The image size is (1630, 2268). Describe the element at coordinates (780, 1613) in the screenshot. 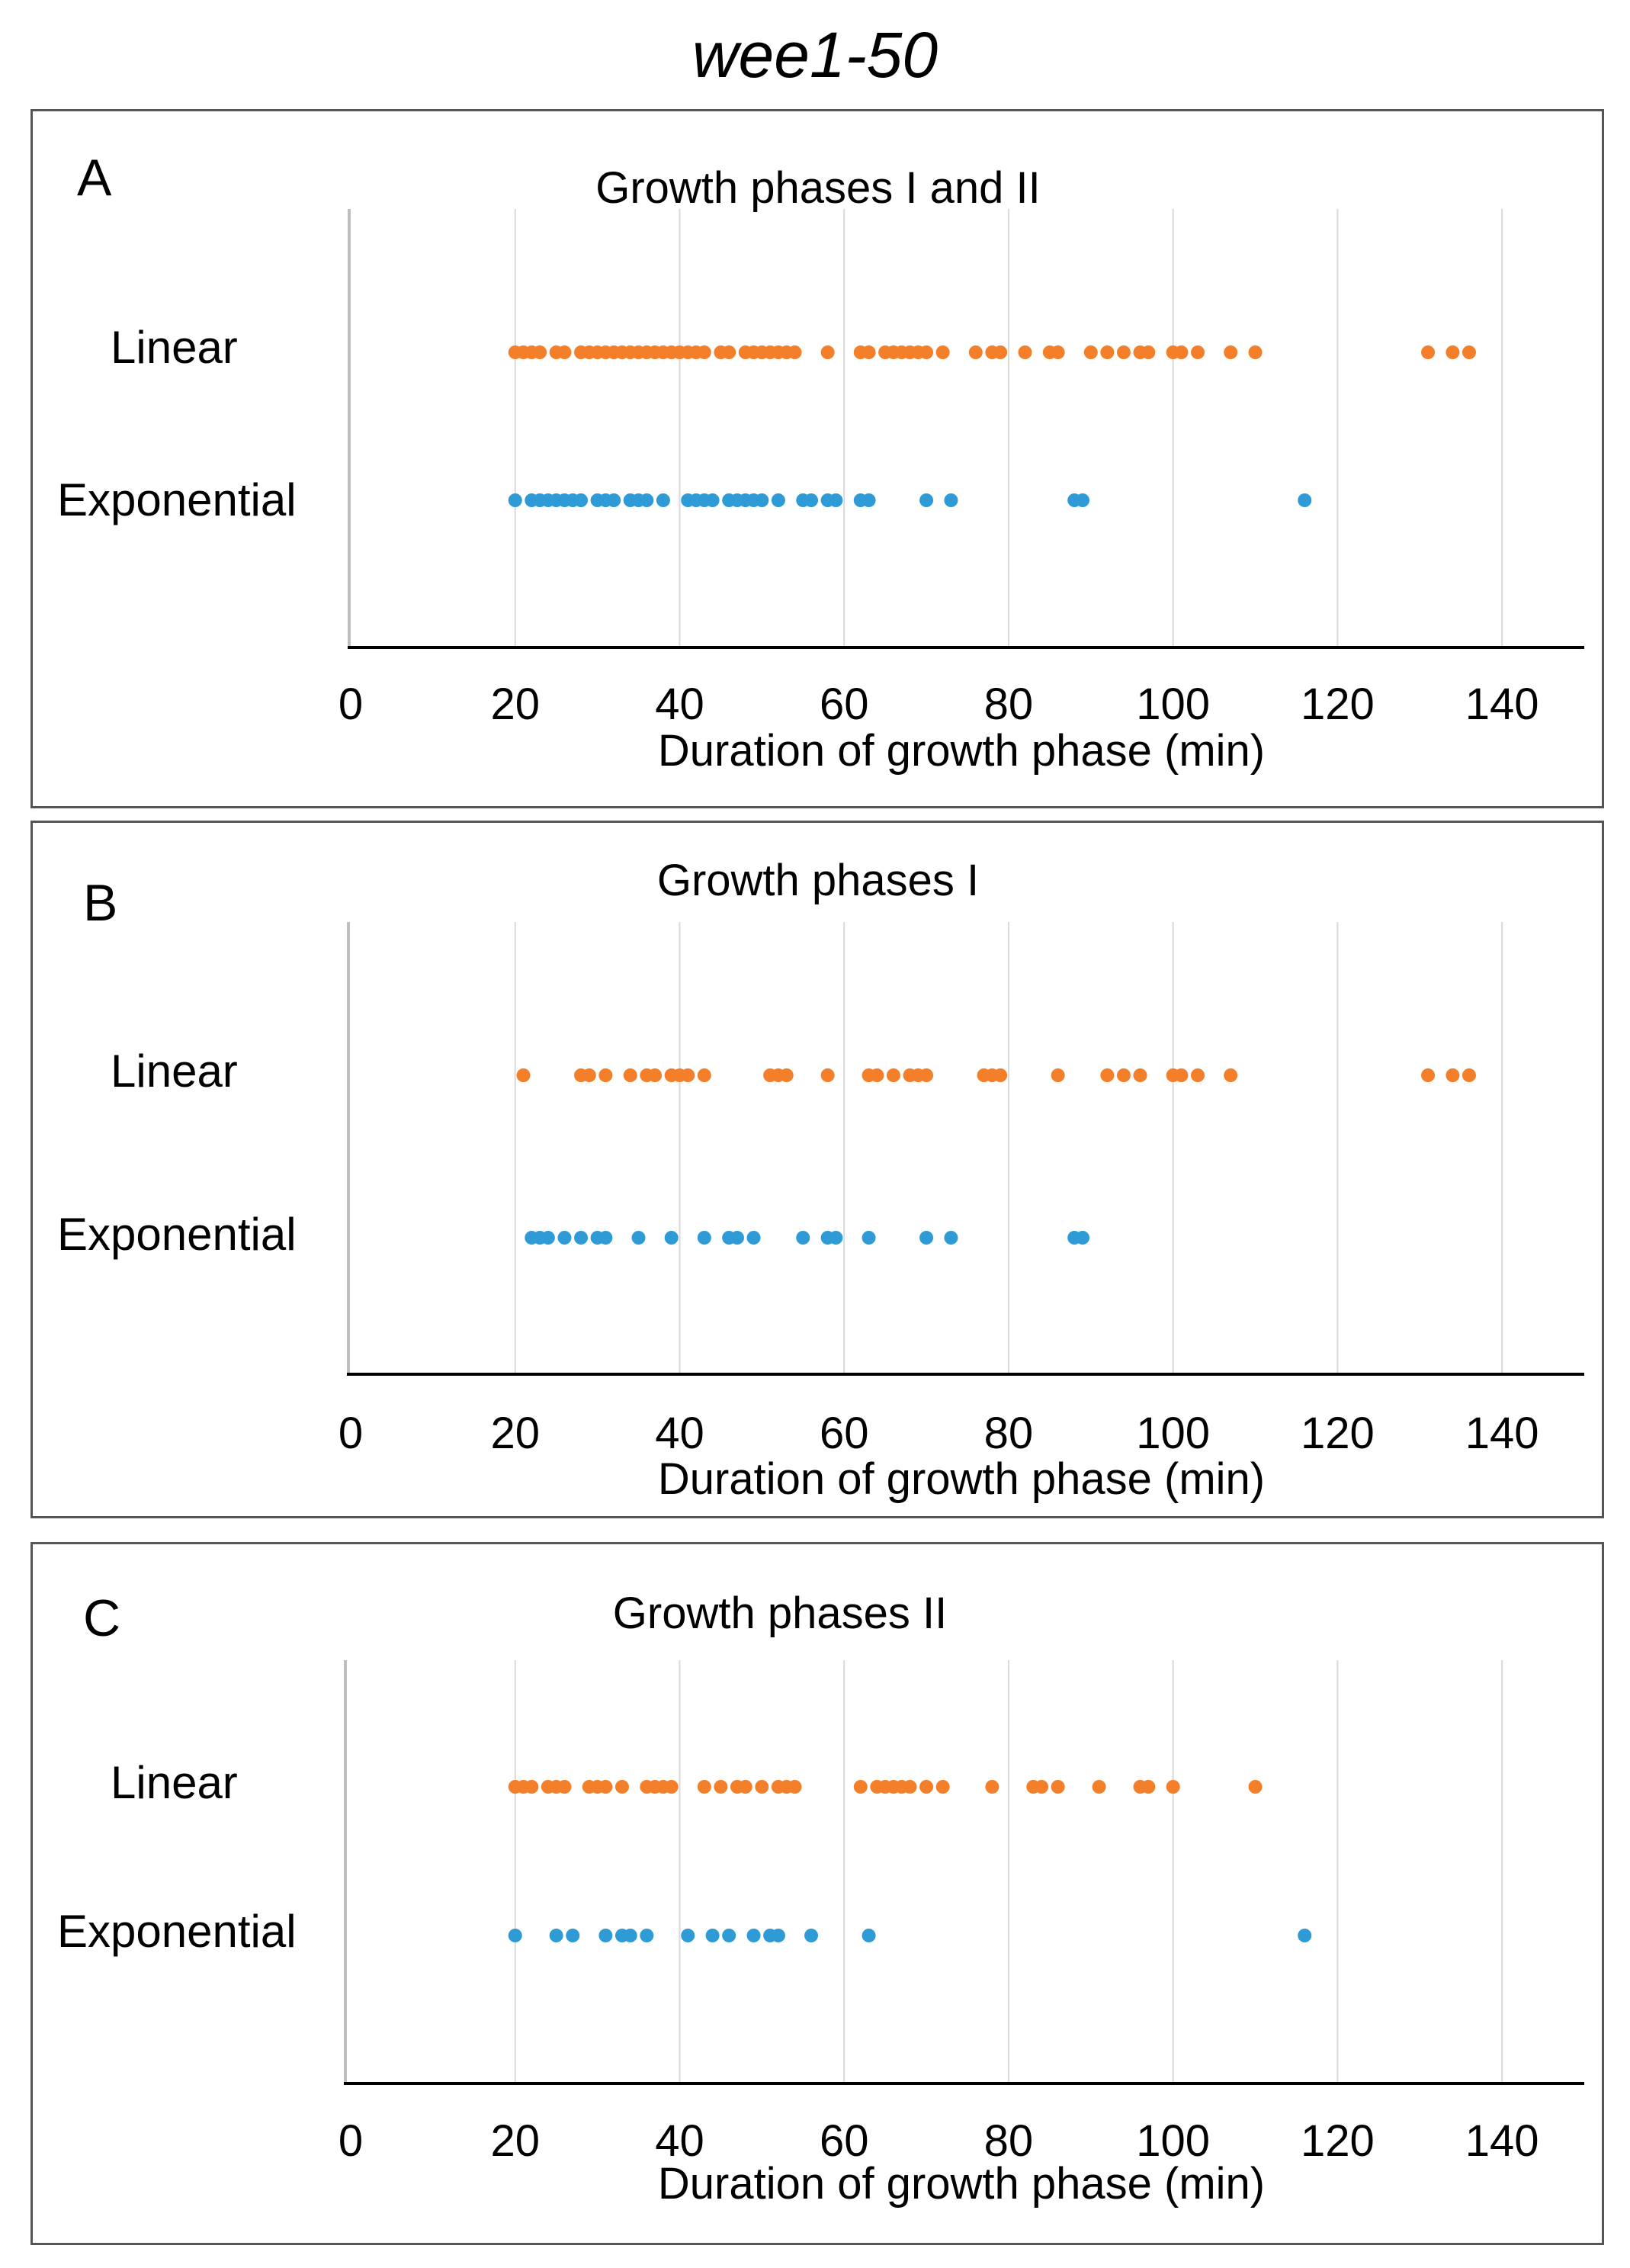

I see `chart-title: Growth phases II` at that location.